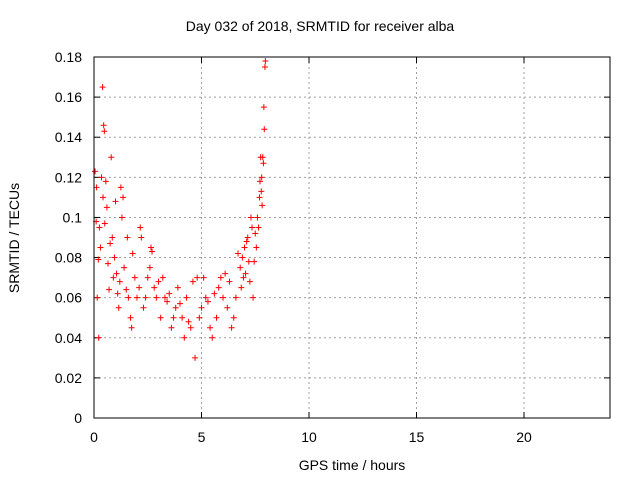 This screenshot has width=640, height=480. I want to click on x-tick-label: 5, so click(202, 437).